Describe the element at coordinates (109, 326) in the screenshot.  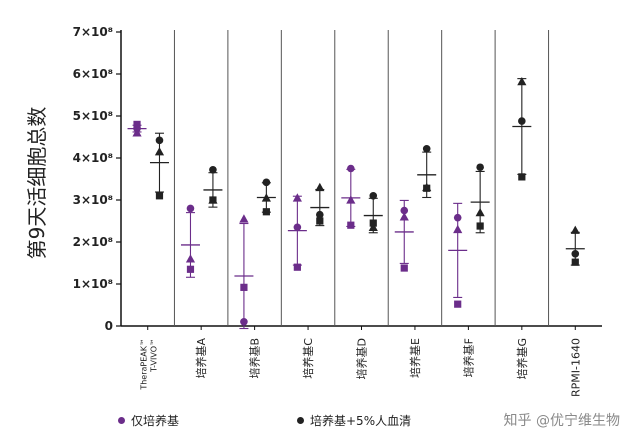
I see `y-tick-label: 0` at that location.